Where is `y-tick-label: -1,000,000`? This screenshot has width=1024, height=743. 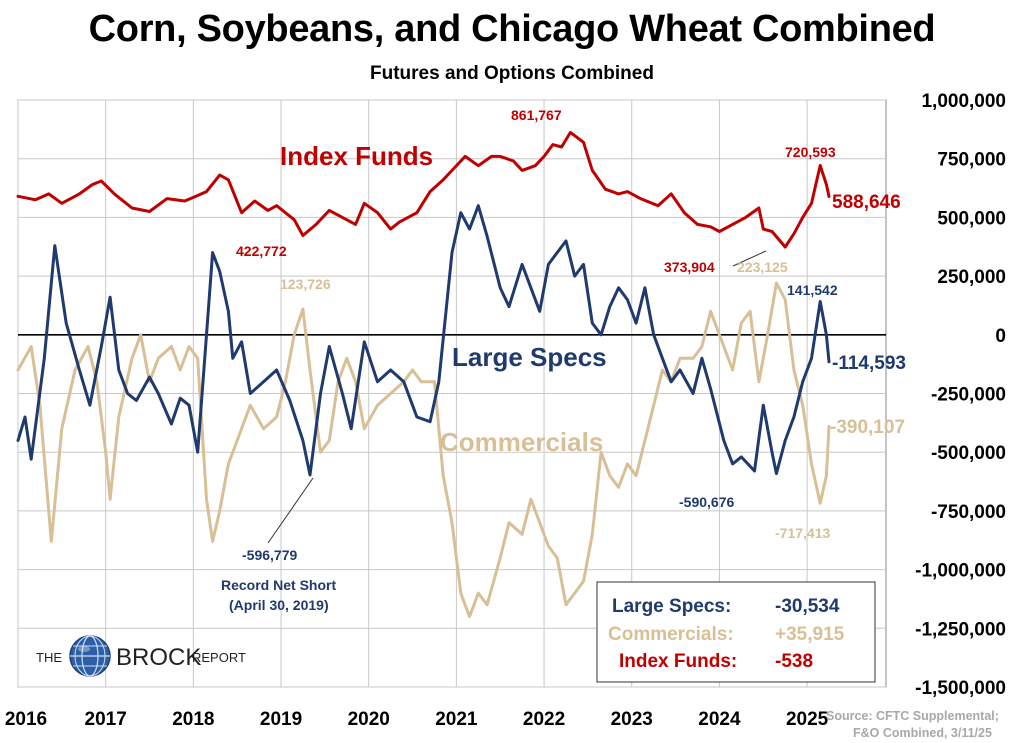 y-tick-label: -1,000,000 is located at coordinates (960, 571).